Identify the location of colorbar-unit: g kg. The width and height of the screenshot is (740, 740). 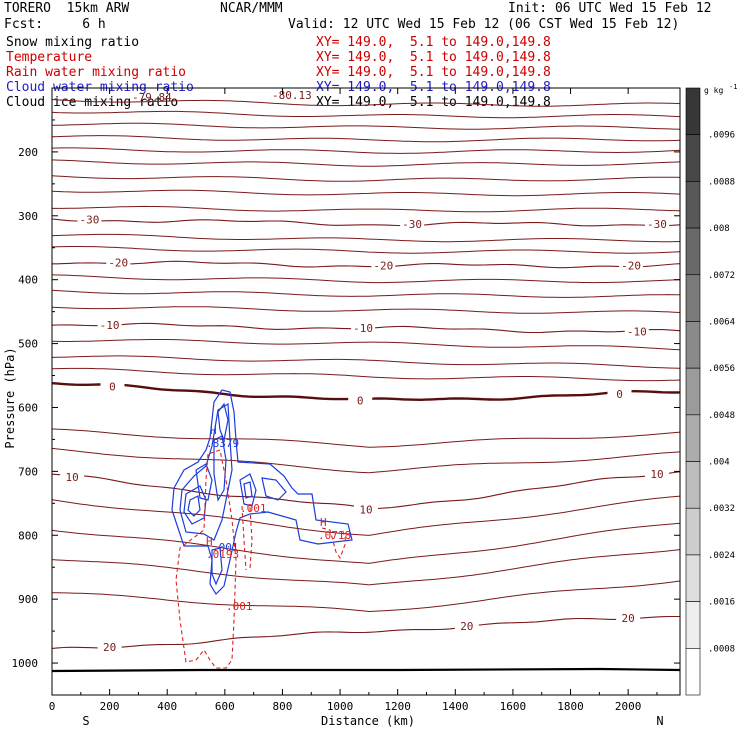
(713, 90).